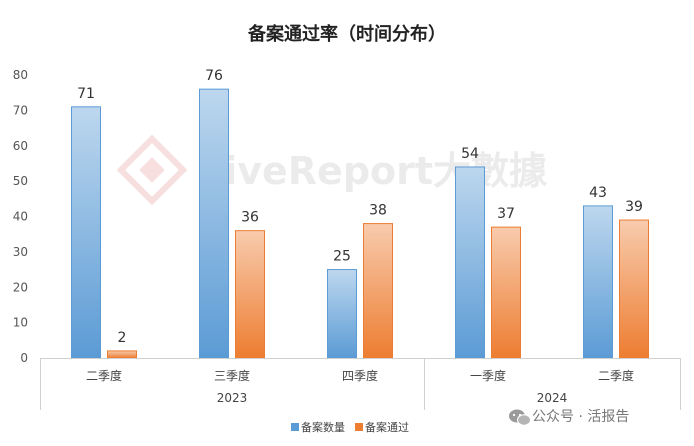  Describe the element at coordinates (374, 171) in the screenshot. I see `watermark-logo-text: LiveReport大數據` at that location.